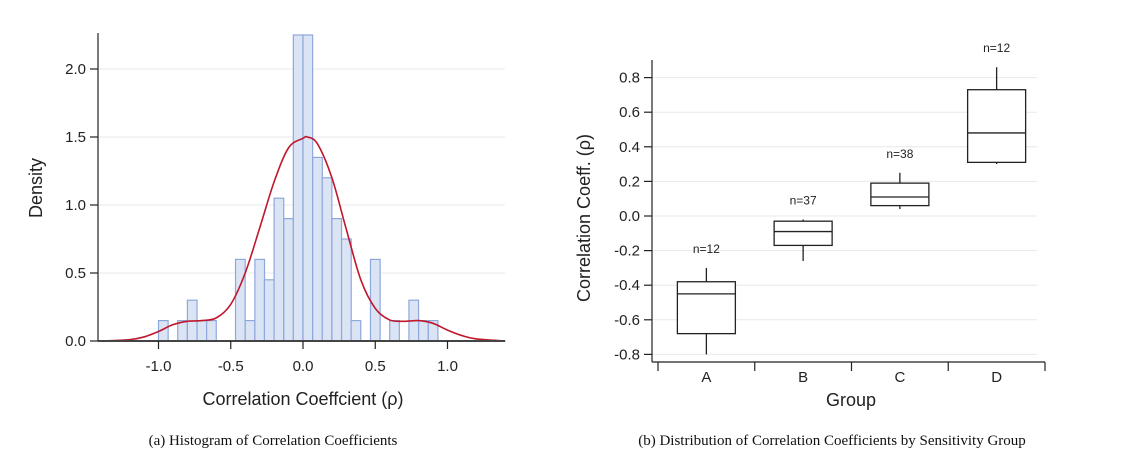  I want to click on x-tick-label: 1.0, so click(447, 366).